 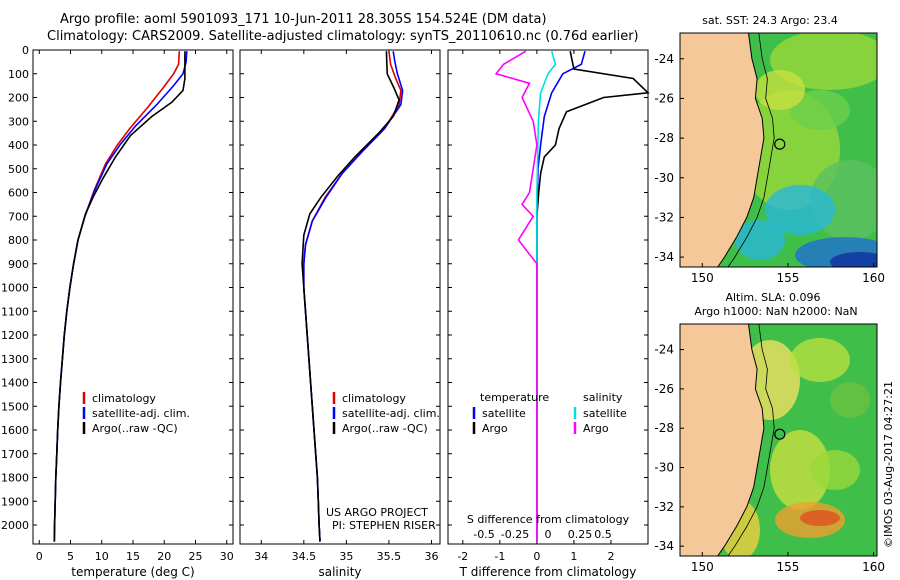 What do you see at coordinates (610, 556) in the screenshot?
I see `x-tick-label: 2` at bounding box center [610, 556].